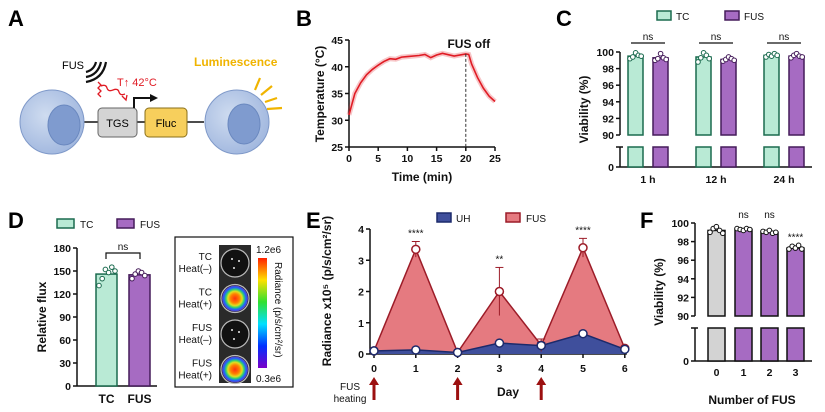 The image size is (825, 412). Describe the element at coordinates (647, 180) in the screenshot. I see `c-x-tick-label: 1 h` at that location.